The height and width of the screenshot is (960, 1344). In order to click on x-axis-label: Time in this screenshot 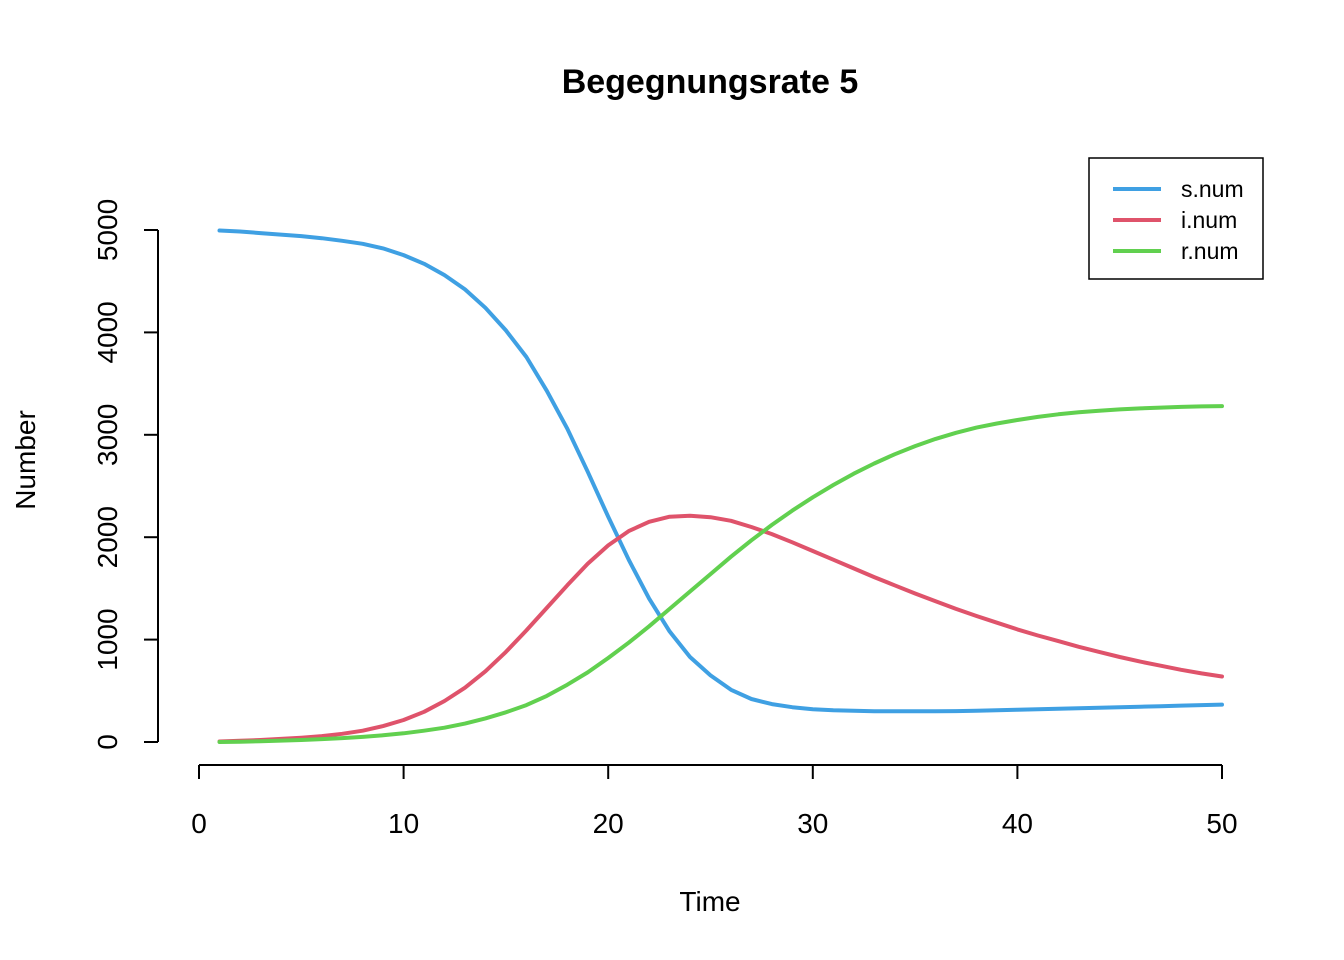, I will do `click(709, 901)`.